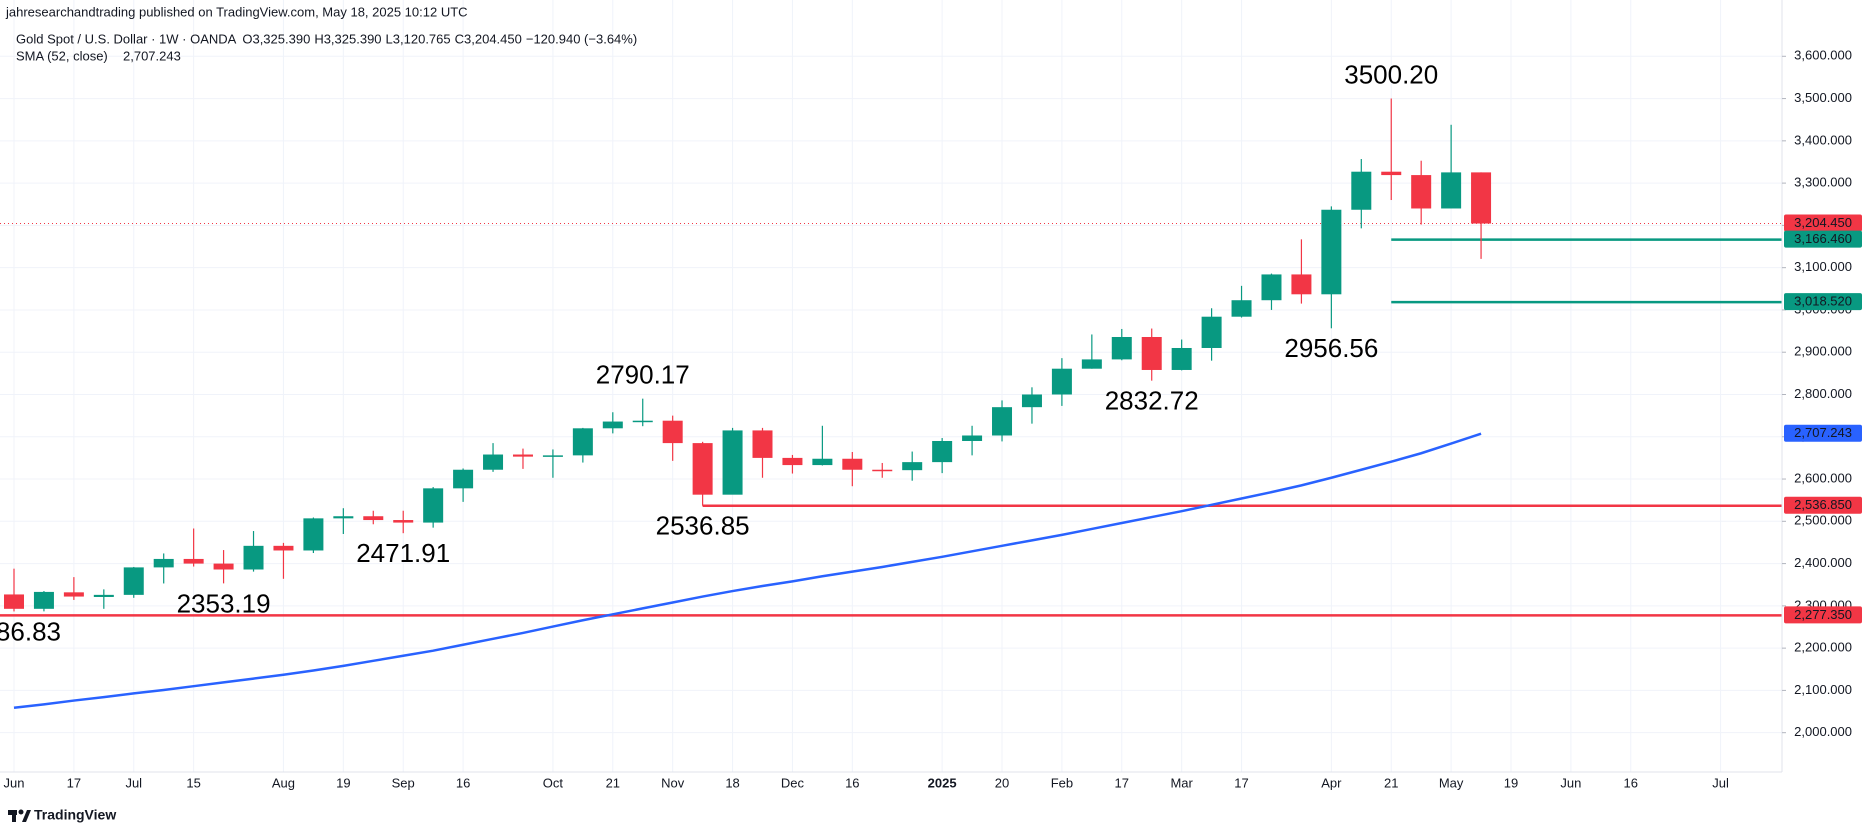 Image resolution: width=1863 pixels, height=830 pixels. I want to click on x-tick-label: Dec, so click(793, 782).